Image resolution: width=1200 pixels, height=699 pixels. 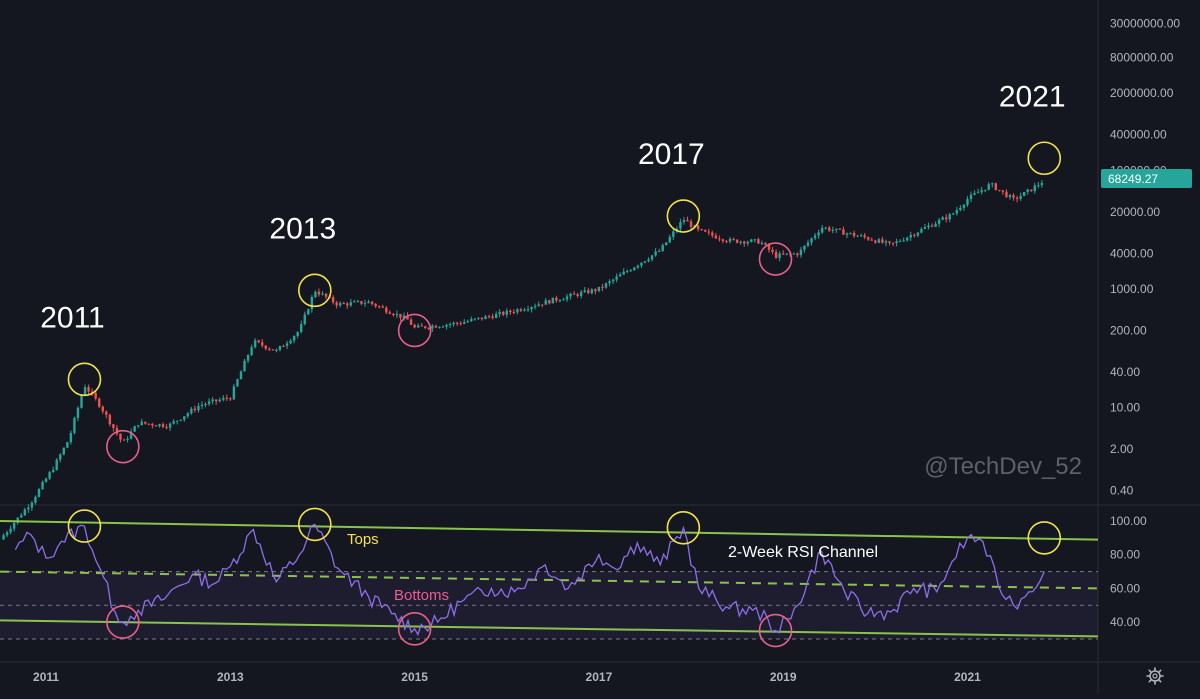 I want to click on rsi-bottom-circle, so click(x=775, y=630).